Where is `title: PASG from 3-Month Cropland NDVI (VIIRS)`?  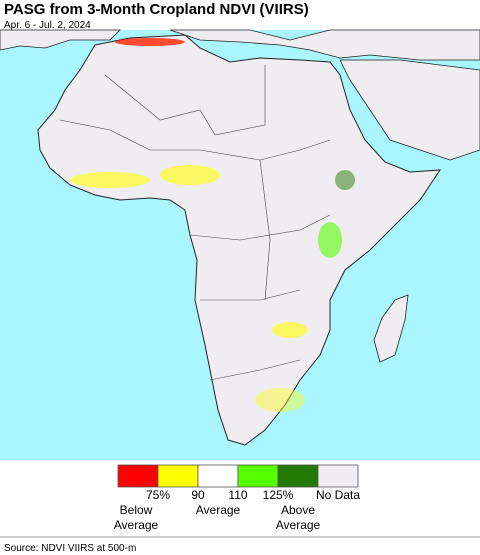 title: PASG from 3-Month Cropland NDVI (VIIRS) is located at coordinates (156, 9).